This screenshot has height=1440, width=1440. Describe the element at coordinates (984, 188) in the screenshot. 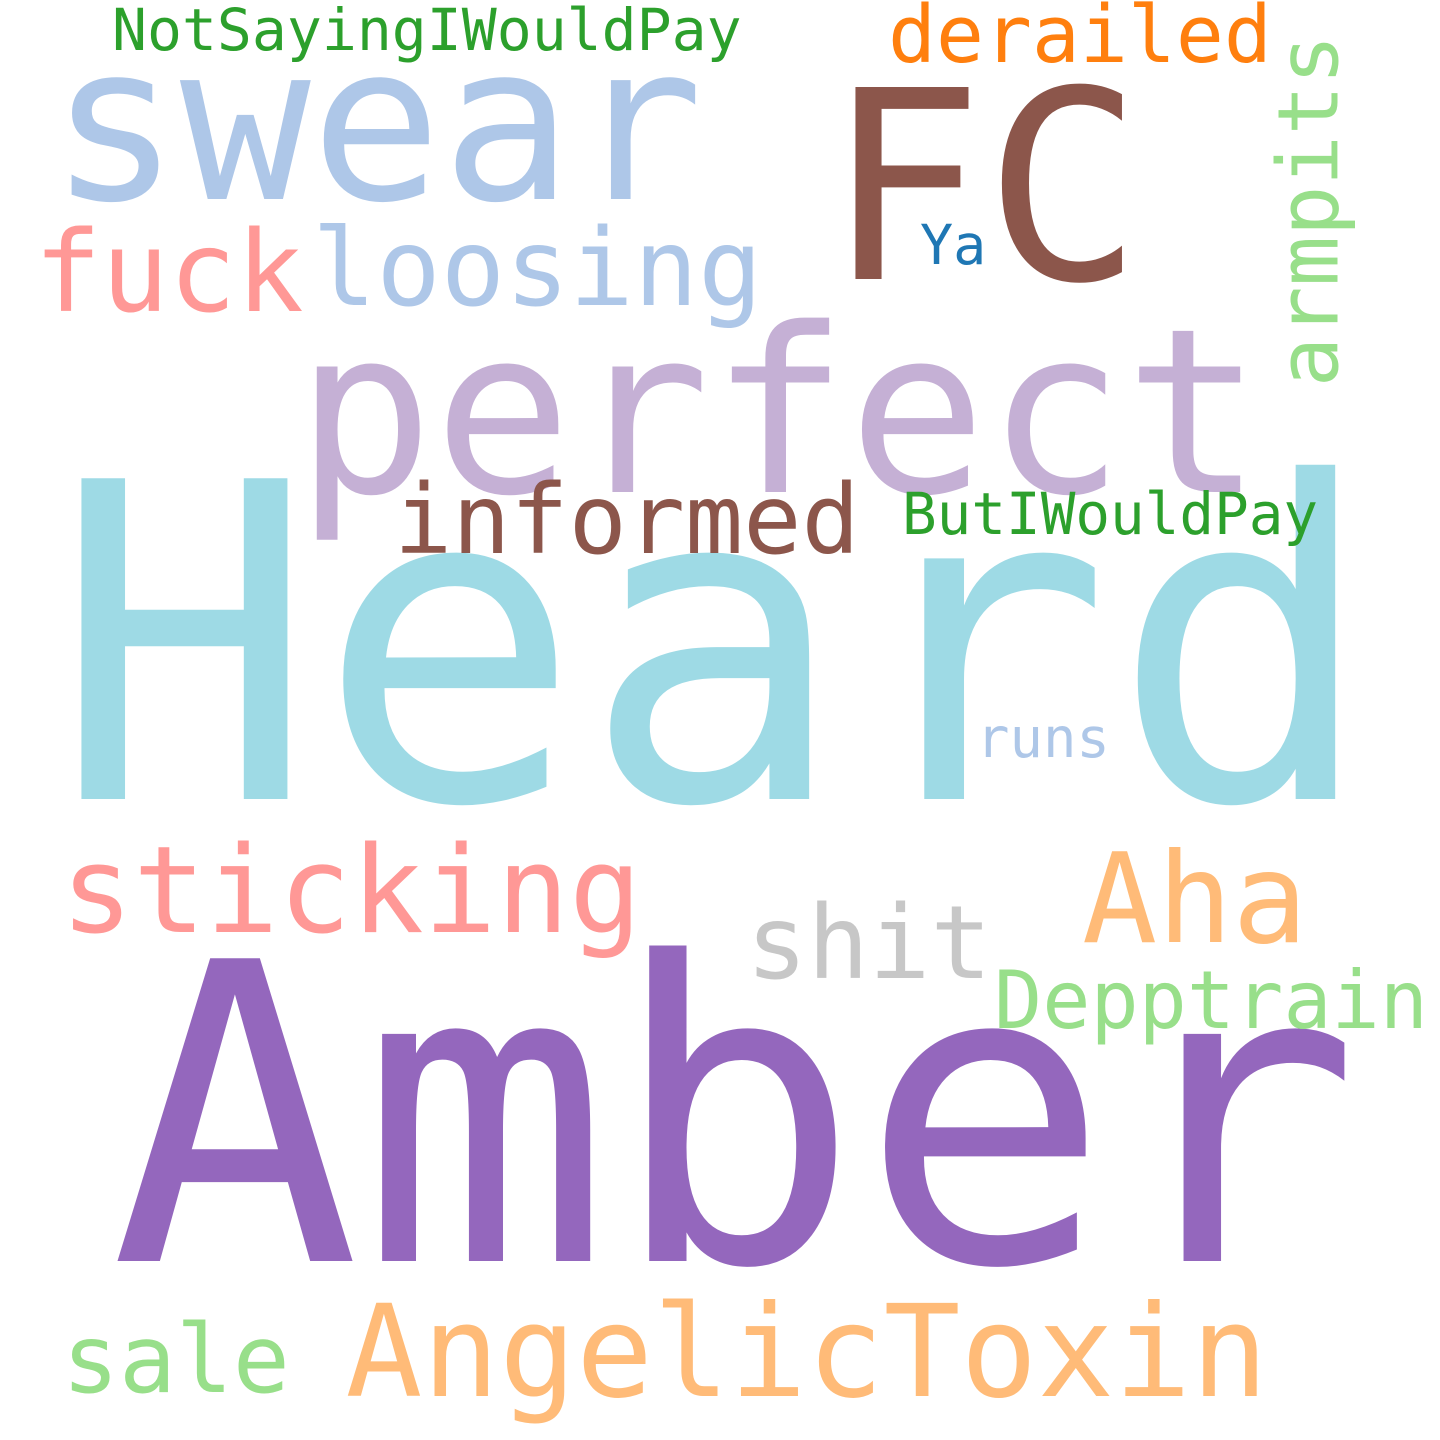

I see `word-fc: FC` at that location.